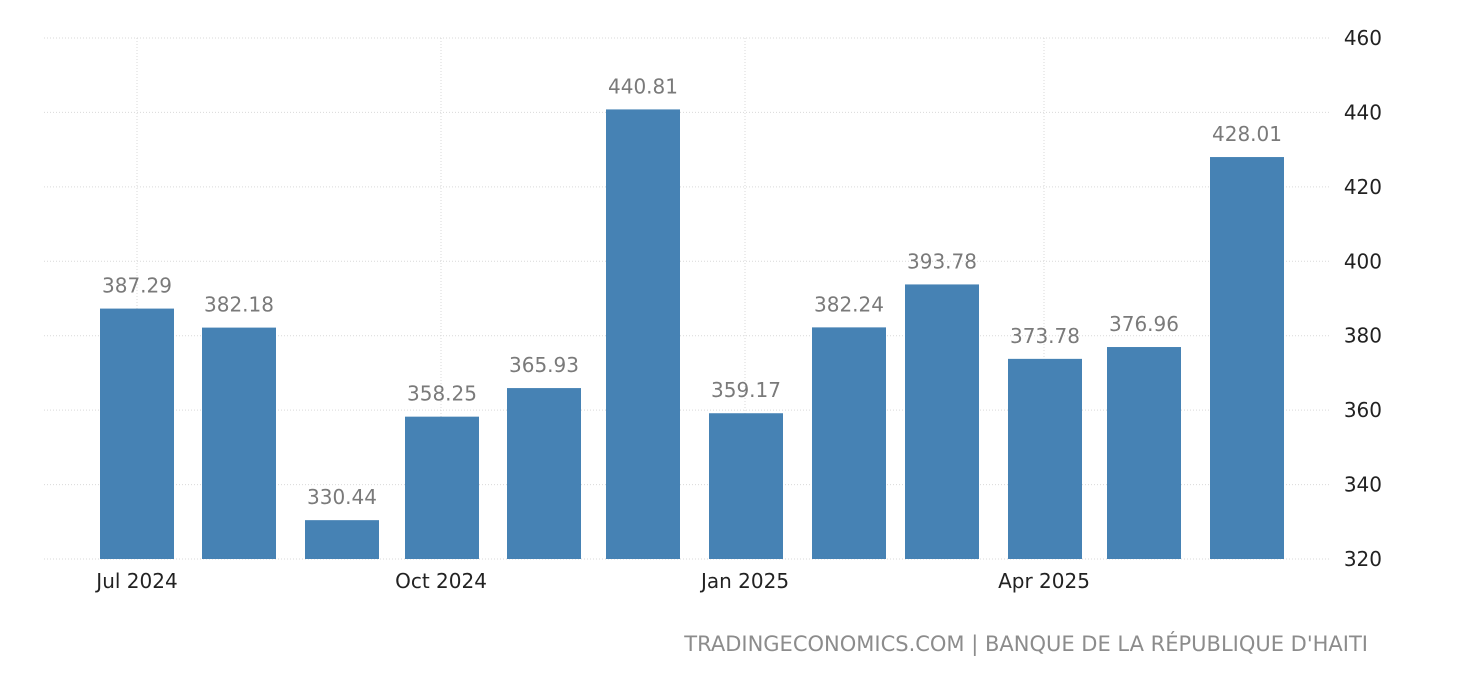 The width and height of the screenshot is (1460, 680). Describe the element at coordinates (1363, 410) in the screenshot. I see `y-tick-label: 360` at that location.